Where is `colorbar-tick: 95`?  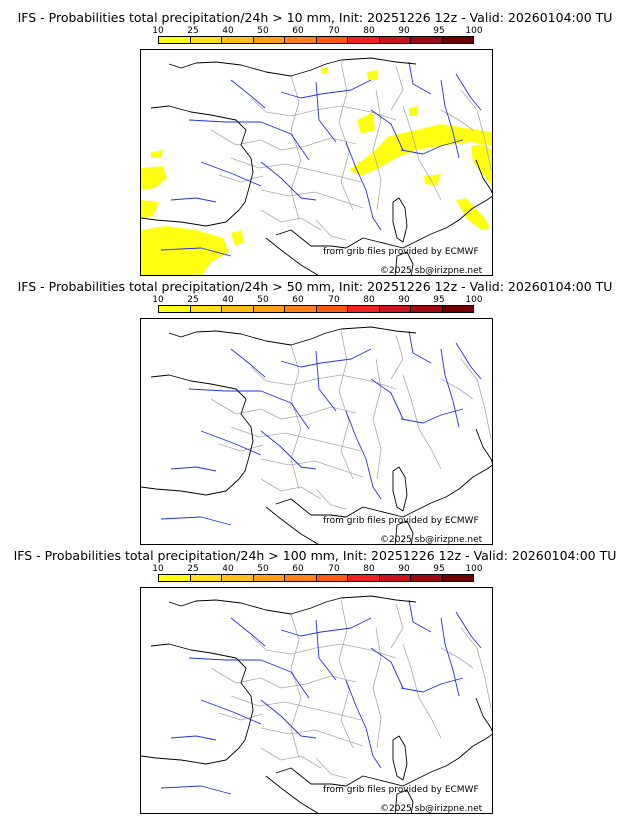 colorbar-tick: 95 is located at coordinates (439, 569).